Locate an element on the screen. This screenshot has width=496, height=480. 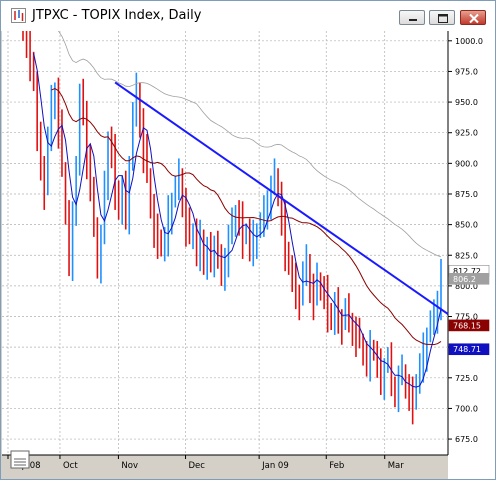
price-label-sma_long: 806.2 is located at coordinates (464, 279).